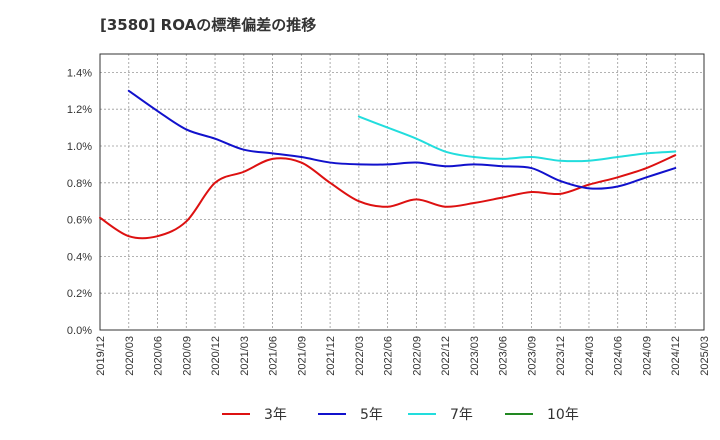  Describe the element at coordinates (400, 415) in the screenshot. I see `legend: 3年 5年 7年 10年` at that location.